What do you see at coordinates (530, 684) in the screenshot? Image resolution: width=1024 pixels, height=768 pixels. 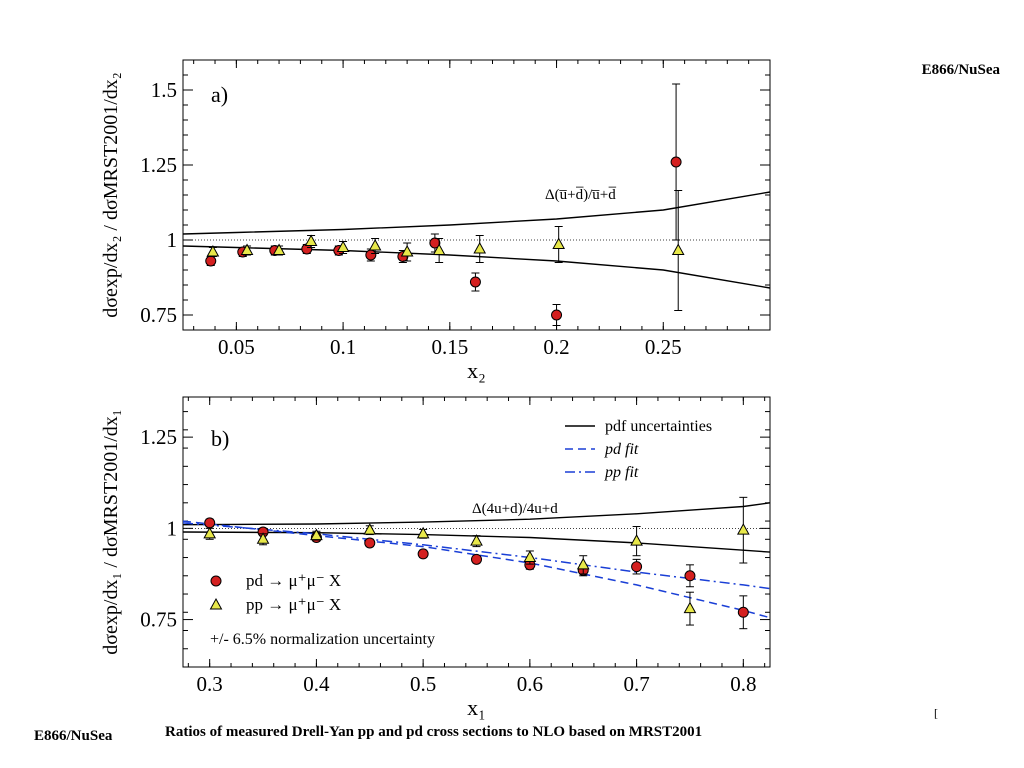 I see `x-tick-label: 0.6` at bounding box center [530, 684].